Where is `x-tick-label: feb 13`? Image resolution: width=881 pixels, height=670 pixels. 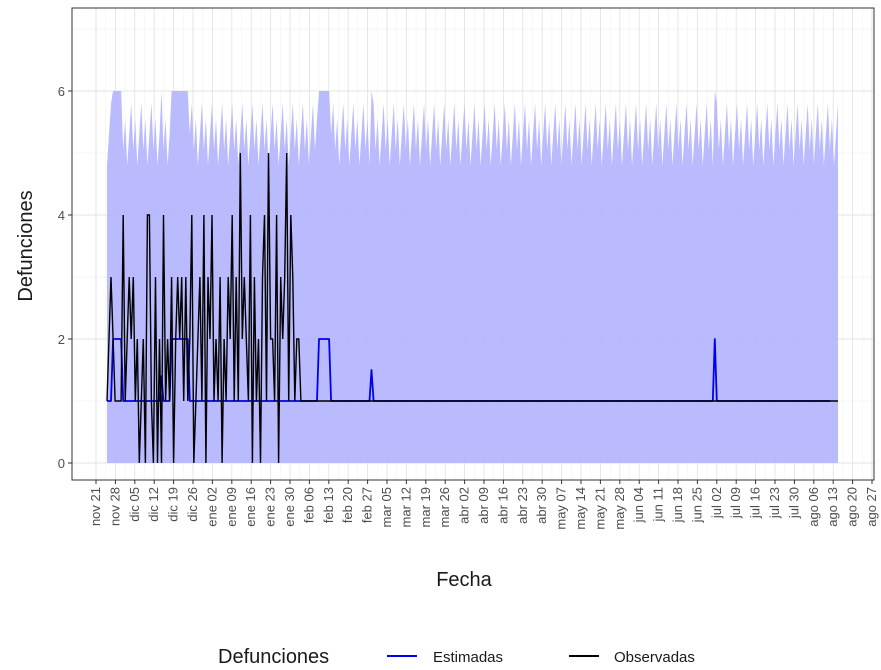
x-tick-label: feb 13 is located at coordinates (328, 505).